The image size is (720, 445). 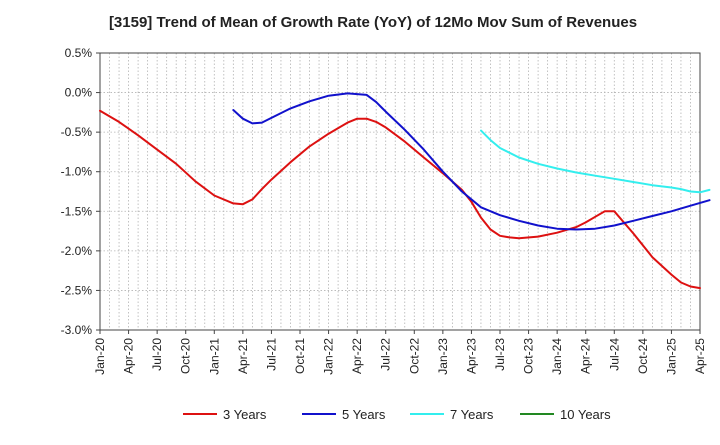 I want to click on x-tick-label: Oct-20, so click(x=186, y=356).